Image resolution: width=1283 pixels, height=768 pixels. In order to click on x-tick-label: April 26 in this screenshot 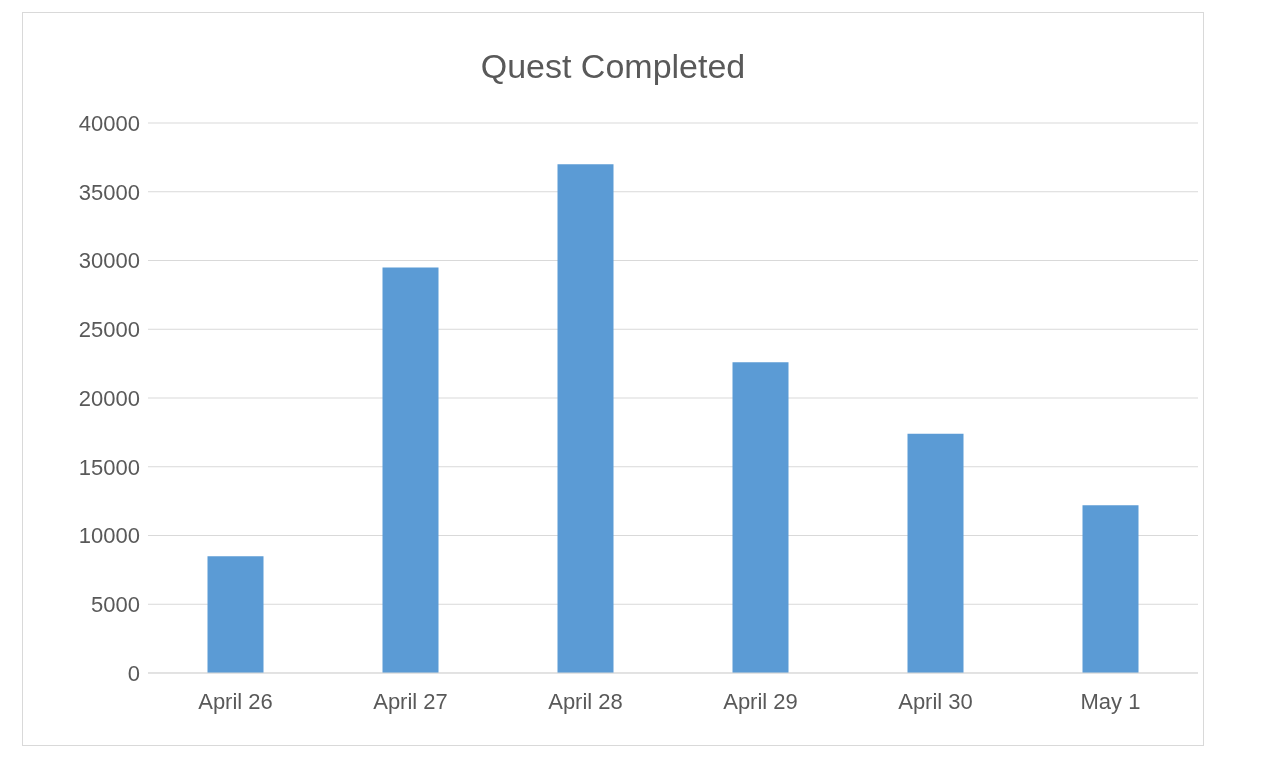, I will do `click(235, 701)`.